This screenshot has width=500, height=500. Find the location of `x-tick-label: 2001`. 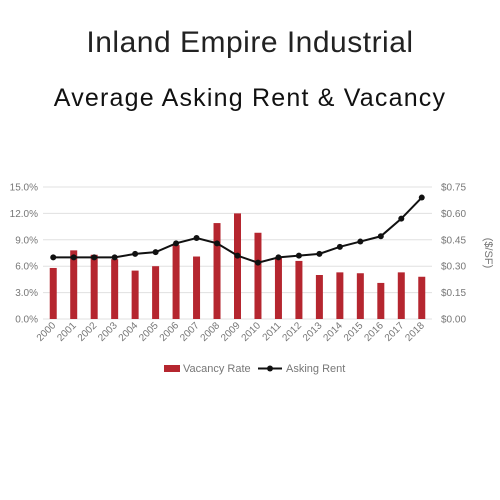

x-tick-label: 2001 is located at coordinates (67, 332).